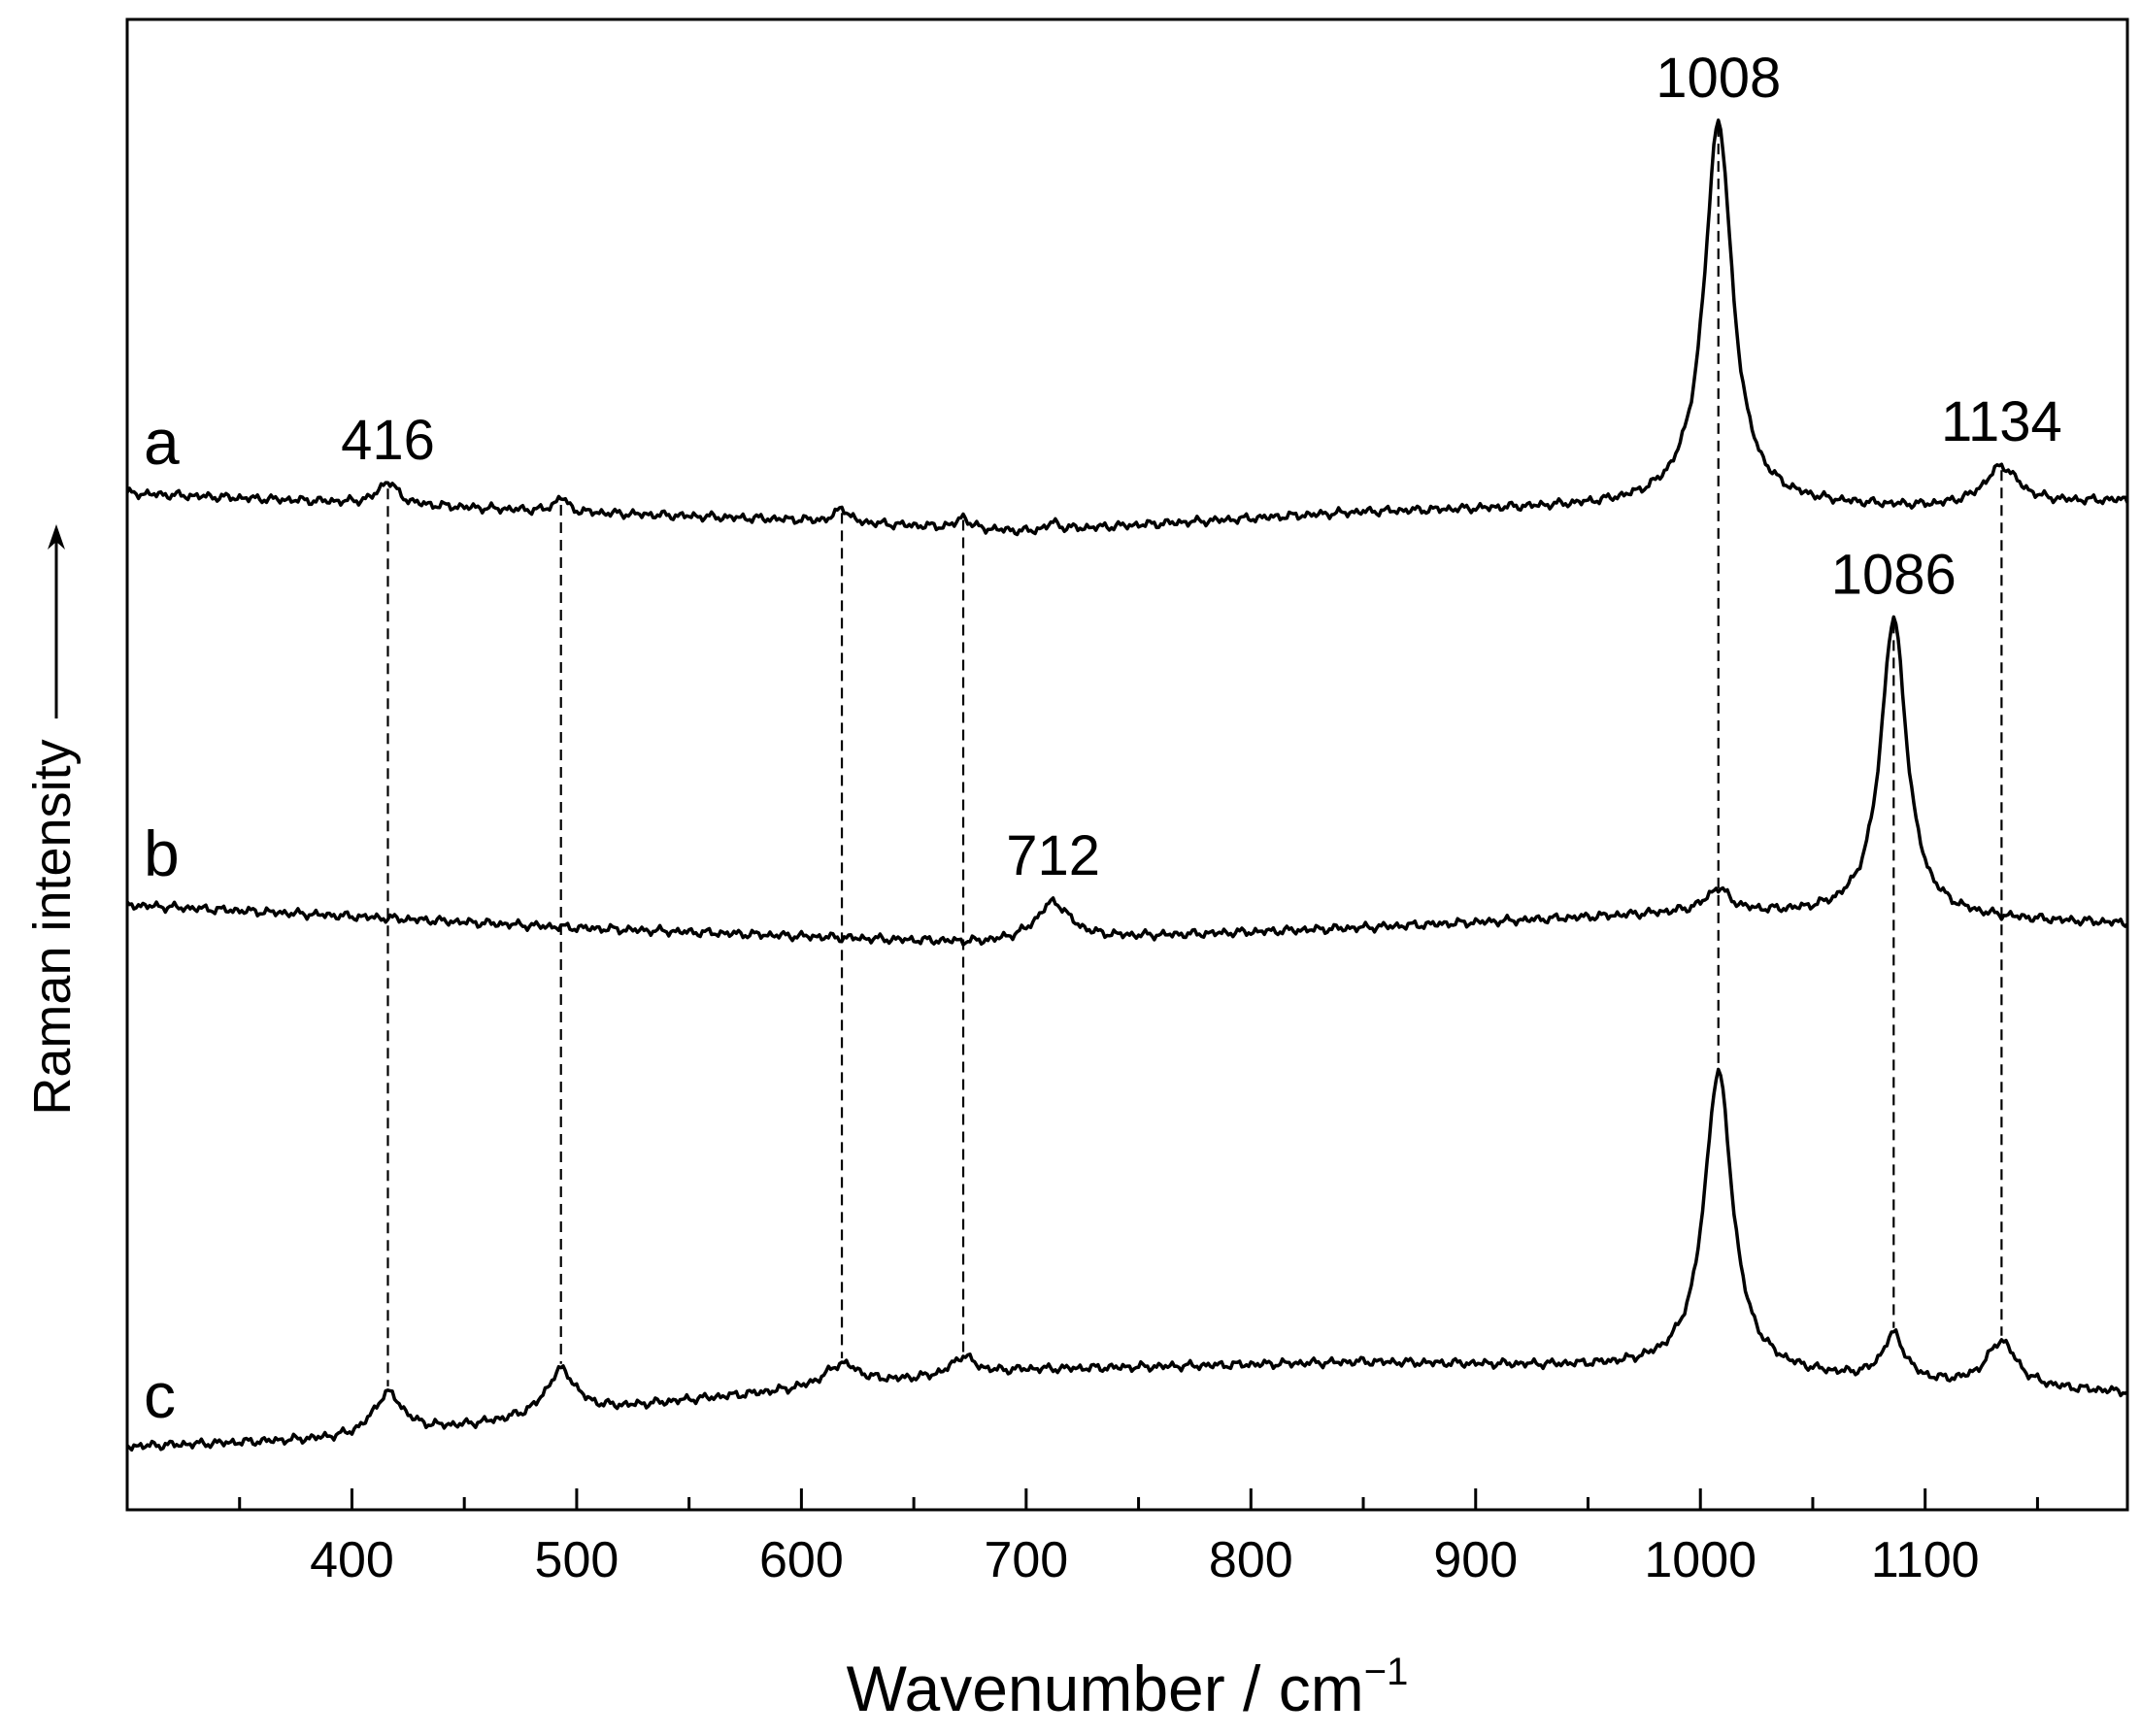 Image resolution: width=2141 pixels, height=1736 pixels. I want to click on y-axis-title: Raman intensity, so click(52, 820).